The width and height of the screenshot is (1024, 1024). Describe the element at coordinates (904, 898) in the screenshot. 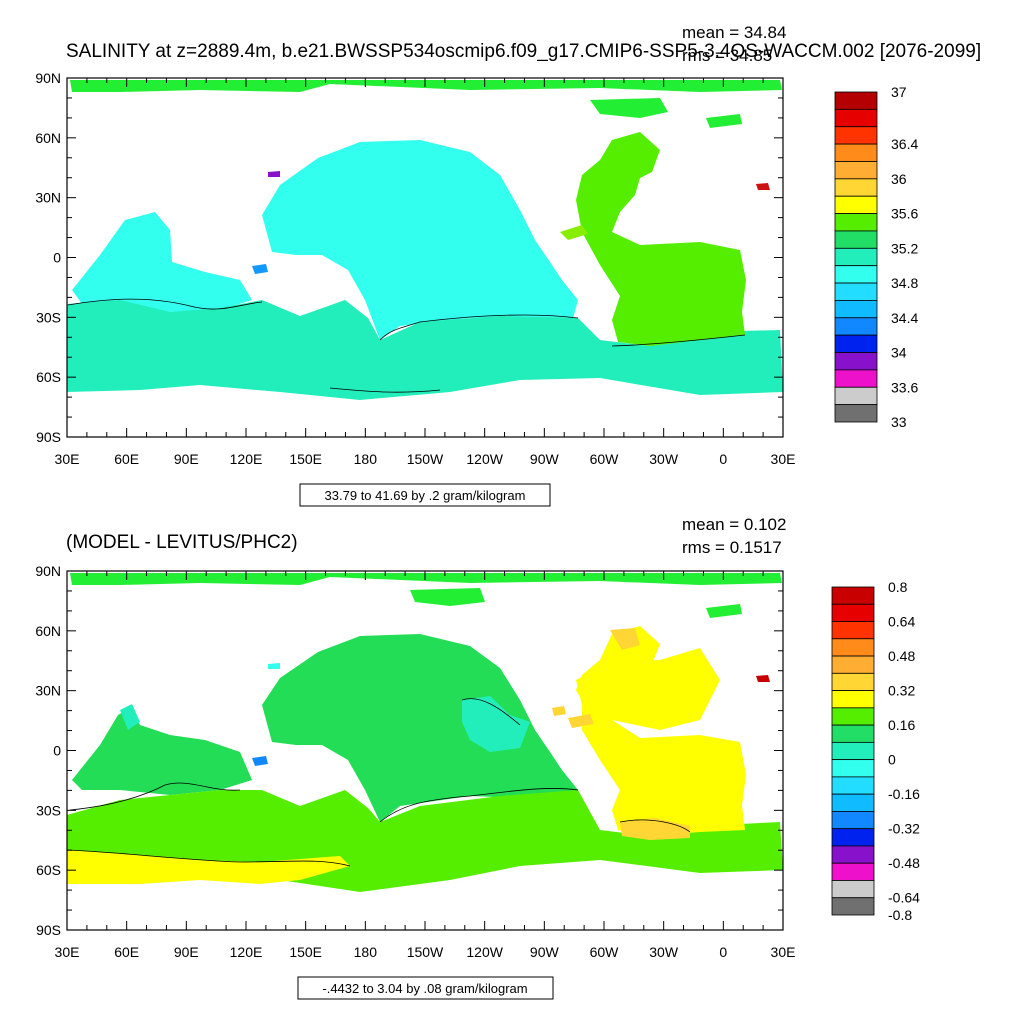

I see `colorbar-label: -0.64` at that location.